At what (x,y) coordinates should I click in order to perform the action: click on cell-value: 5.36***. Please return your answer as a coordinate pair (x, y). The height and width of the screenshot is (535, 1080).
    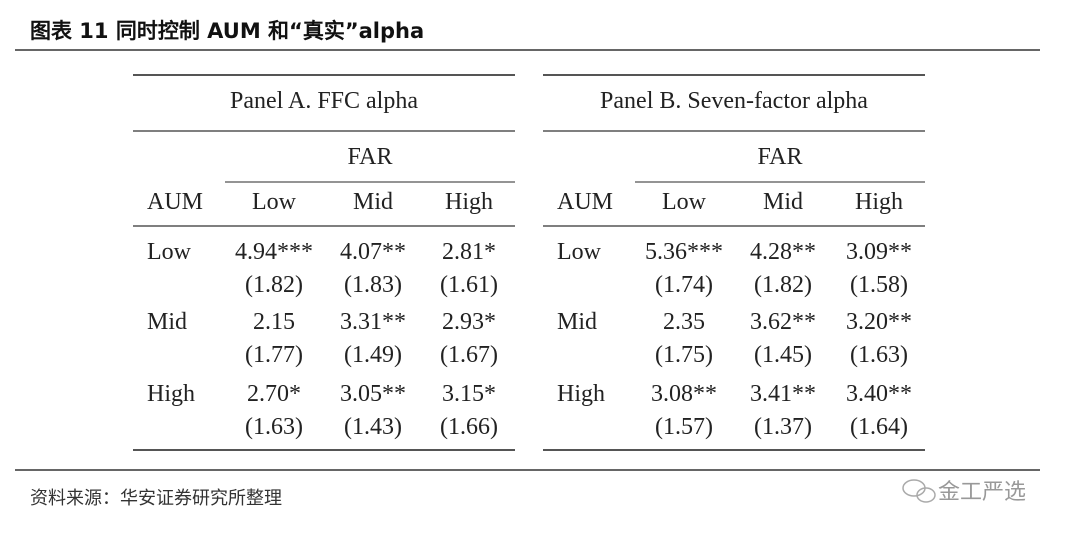
    Looking at the image, I should click on (684, 252).